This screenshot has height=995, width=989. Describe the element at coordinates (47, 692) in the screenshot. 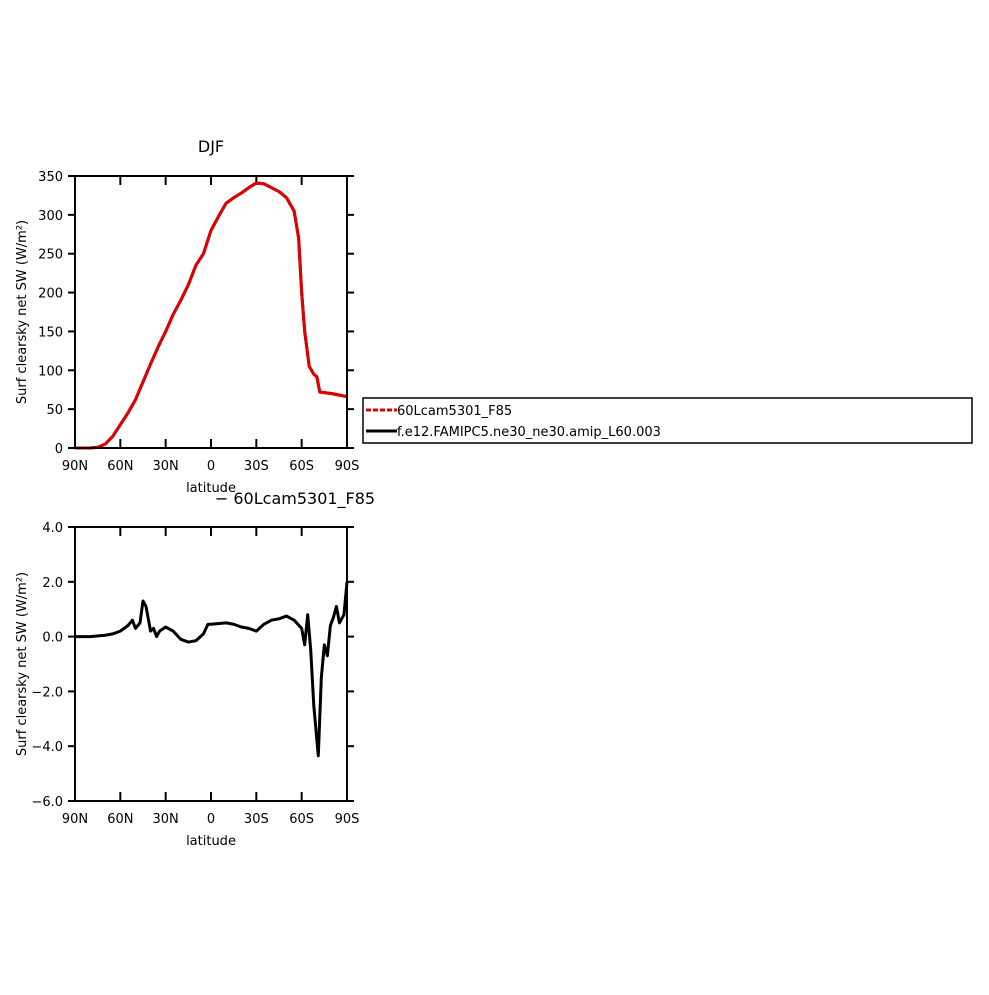

I see `y-tick-label: −2.0` at that location.